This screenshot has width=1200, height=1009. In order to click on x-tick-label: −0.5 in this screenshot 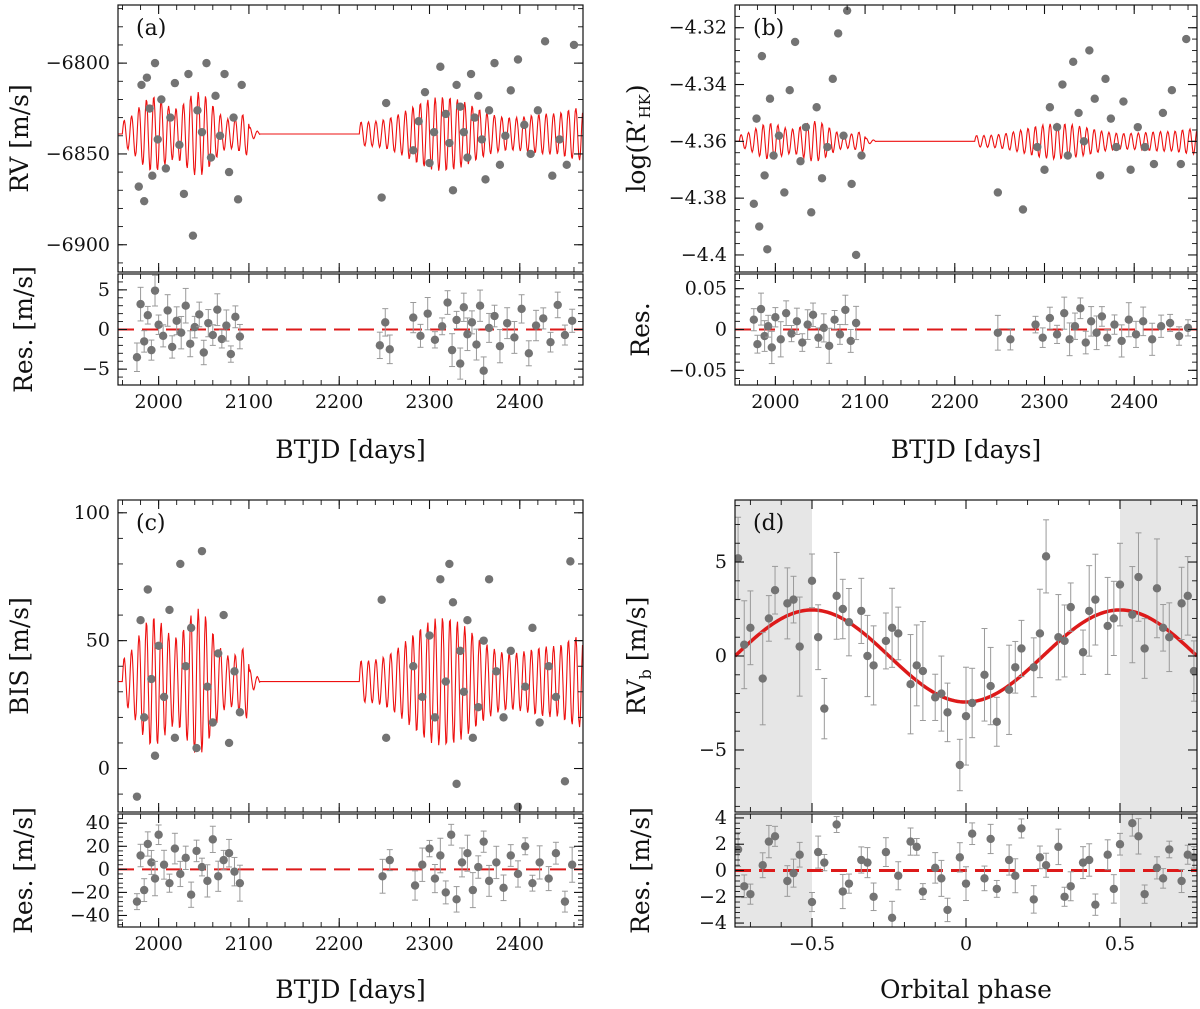, I will do `click(812, 944)`.